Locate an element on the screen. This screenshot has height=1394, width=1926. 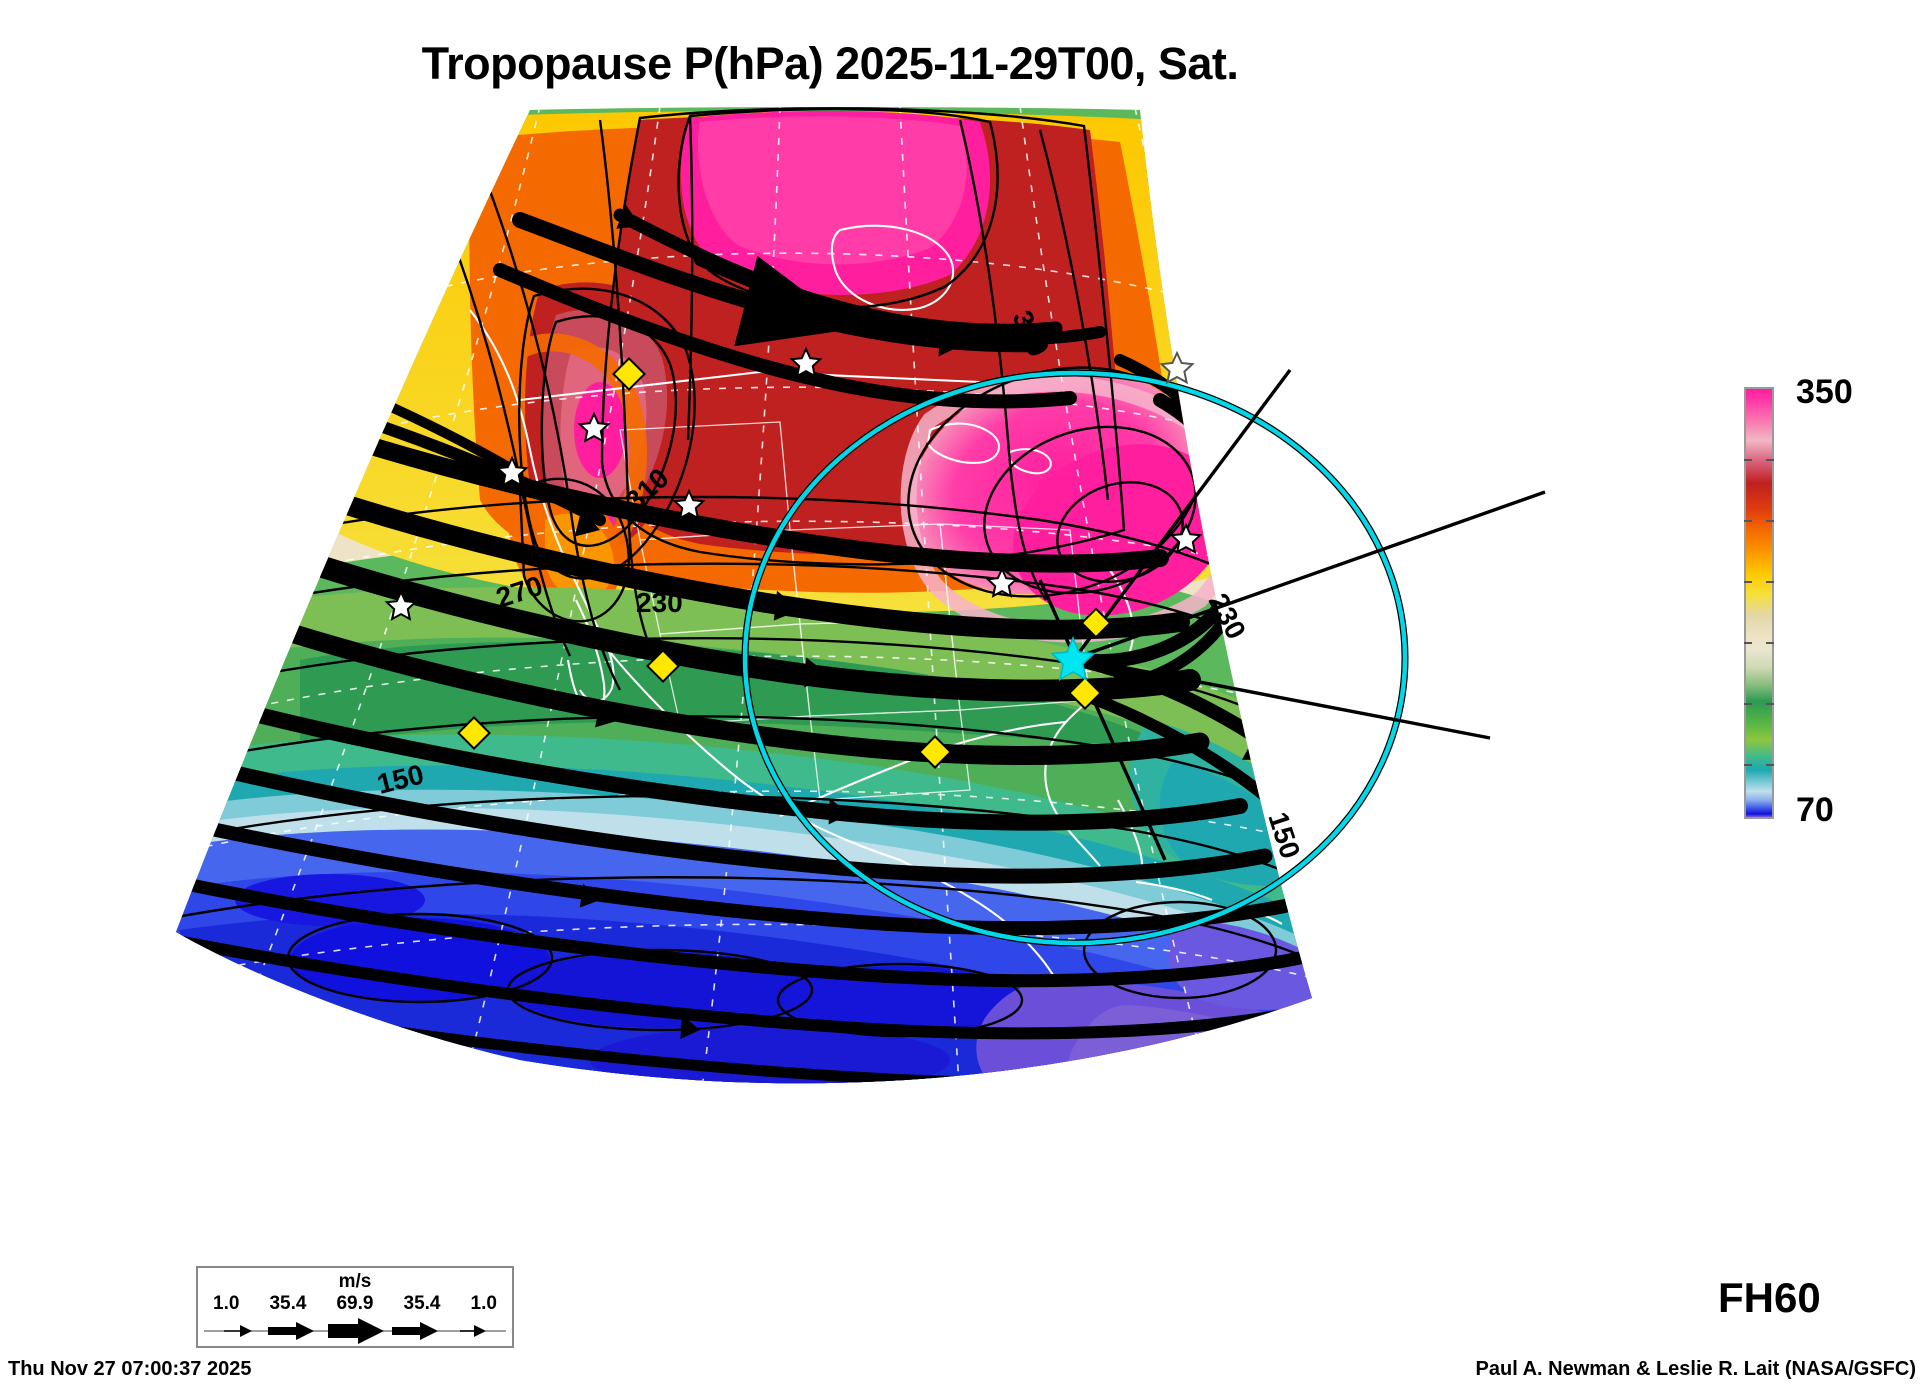
wind-arrow-scale is located at coordinates (355, 1331).